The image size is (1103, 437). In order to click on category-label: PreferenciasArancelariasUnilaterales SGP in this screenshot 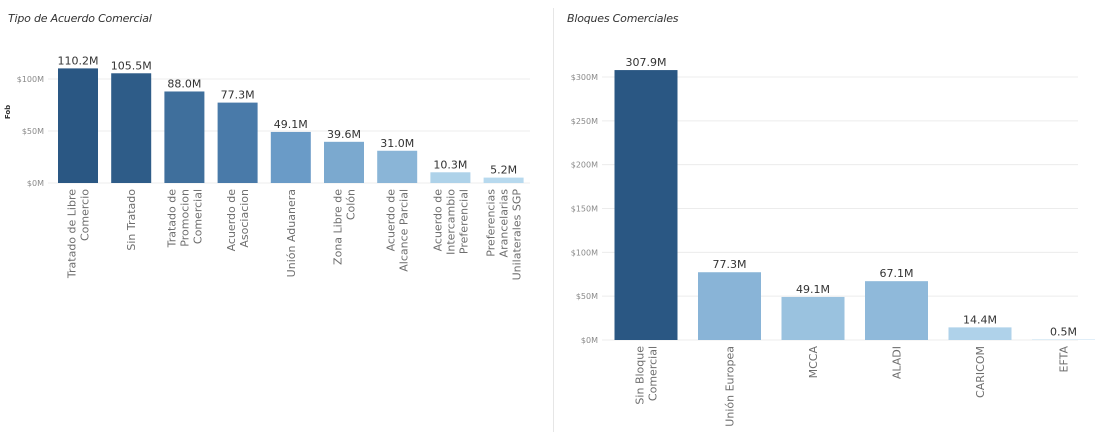, I will do `click(504, 235)`.